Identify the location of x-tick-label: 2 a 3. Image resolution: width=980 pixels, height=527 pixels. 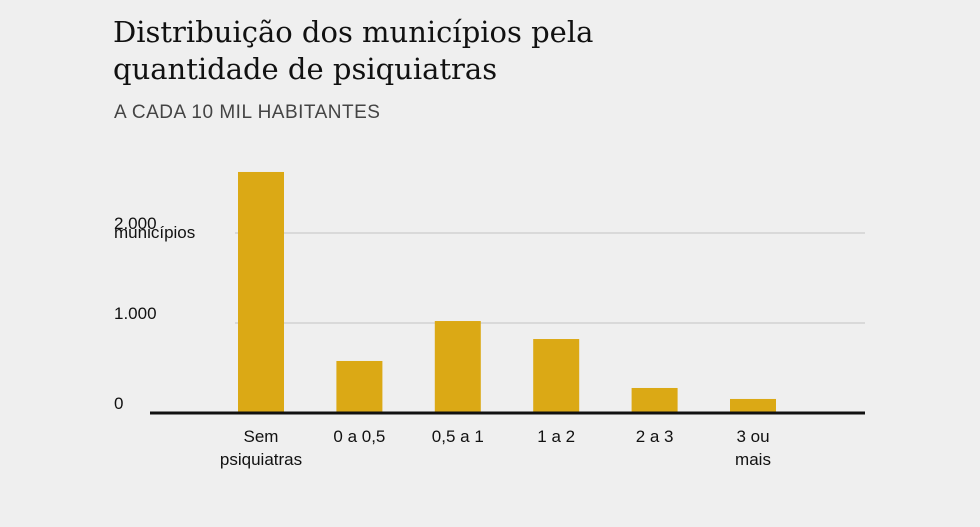
(654, 436).